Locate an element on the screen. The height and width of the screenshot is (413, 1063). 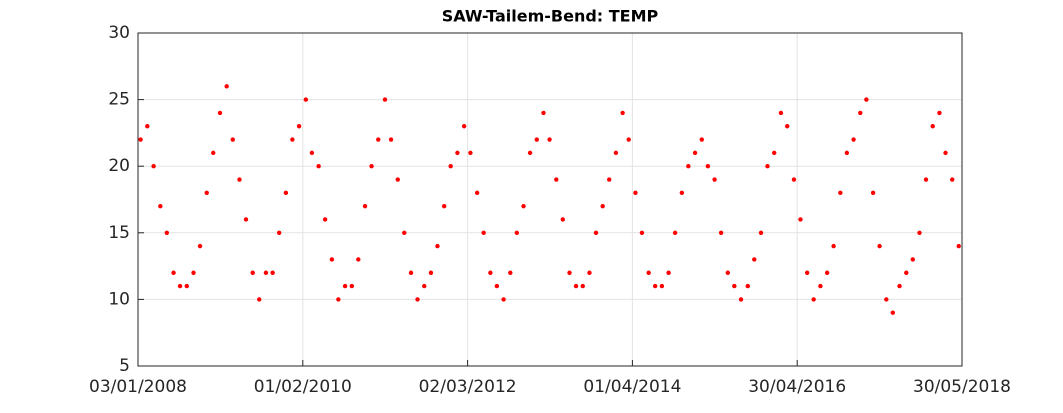
x-tick-label: 01/04/2014 is located at coordinates (632, 387).